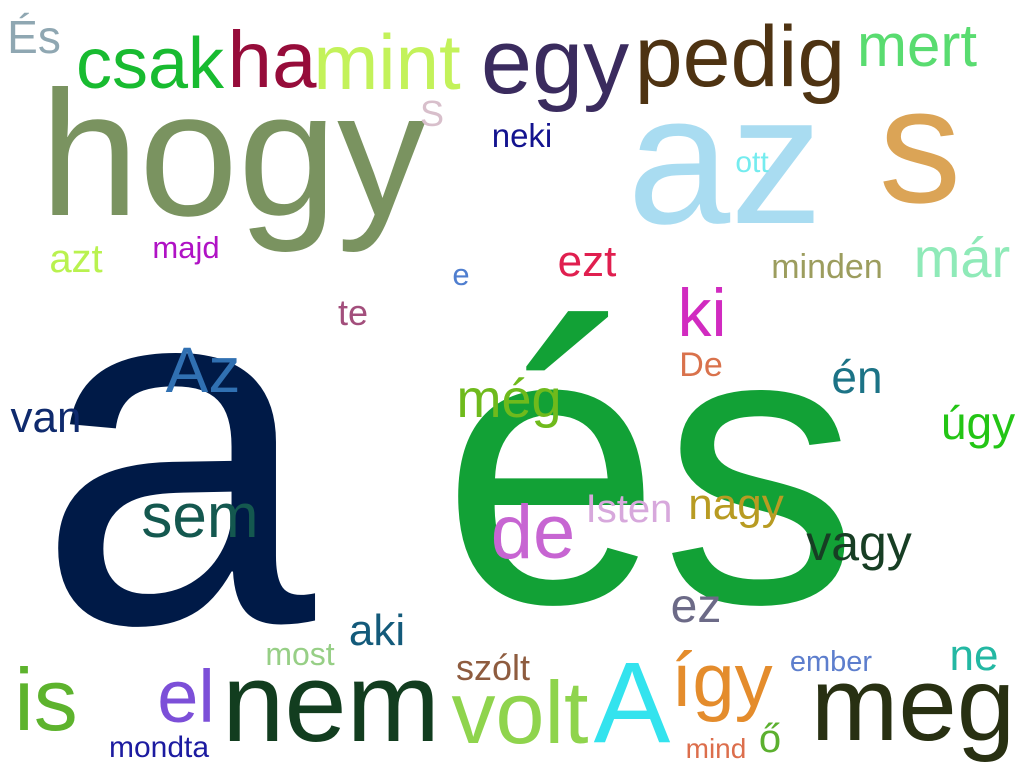 The width and height of the screenshot is (1024, 768). What do you see at coordinates (432, 113) in the screenshot?
I see `word-S: S` at bounding box center [432, 113].